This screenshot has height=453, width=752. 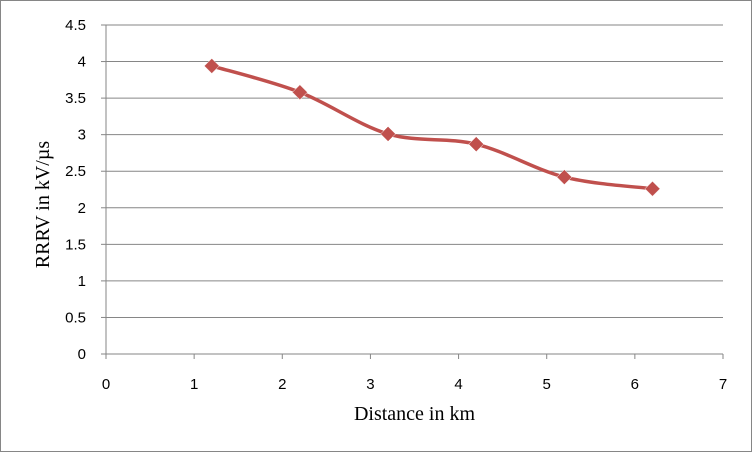 What do you see at coordinates (75, 317) in the screenshot?
I see `y-tick-label-1: 0.5` at bounding box center [75, 317].